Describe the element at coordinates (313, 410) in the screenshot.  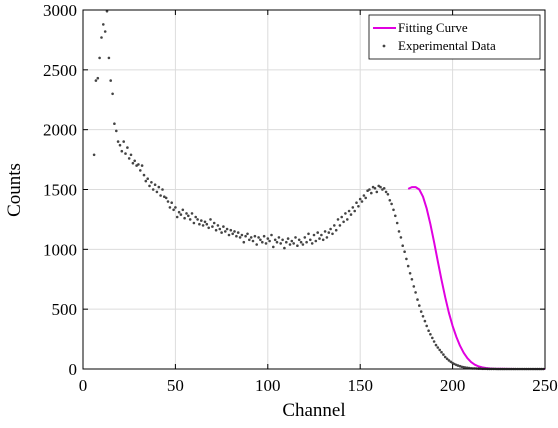
I see `x-axis-label: Channel` at that location.